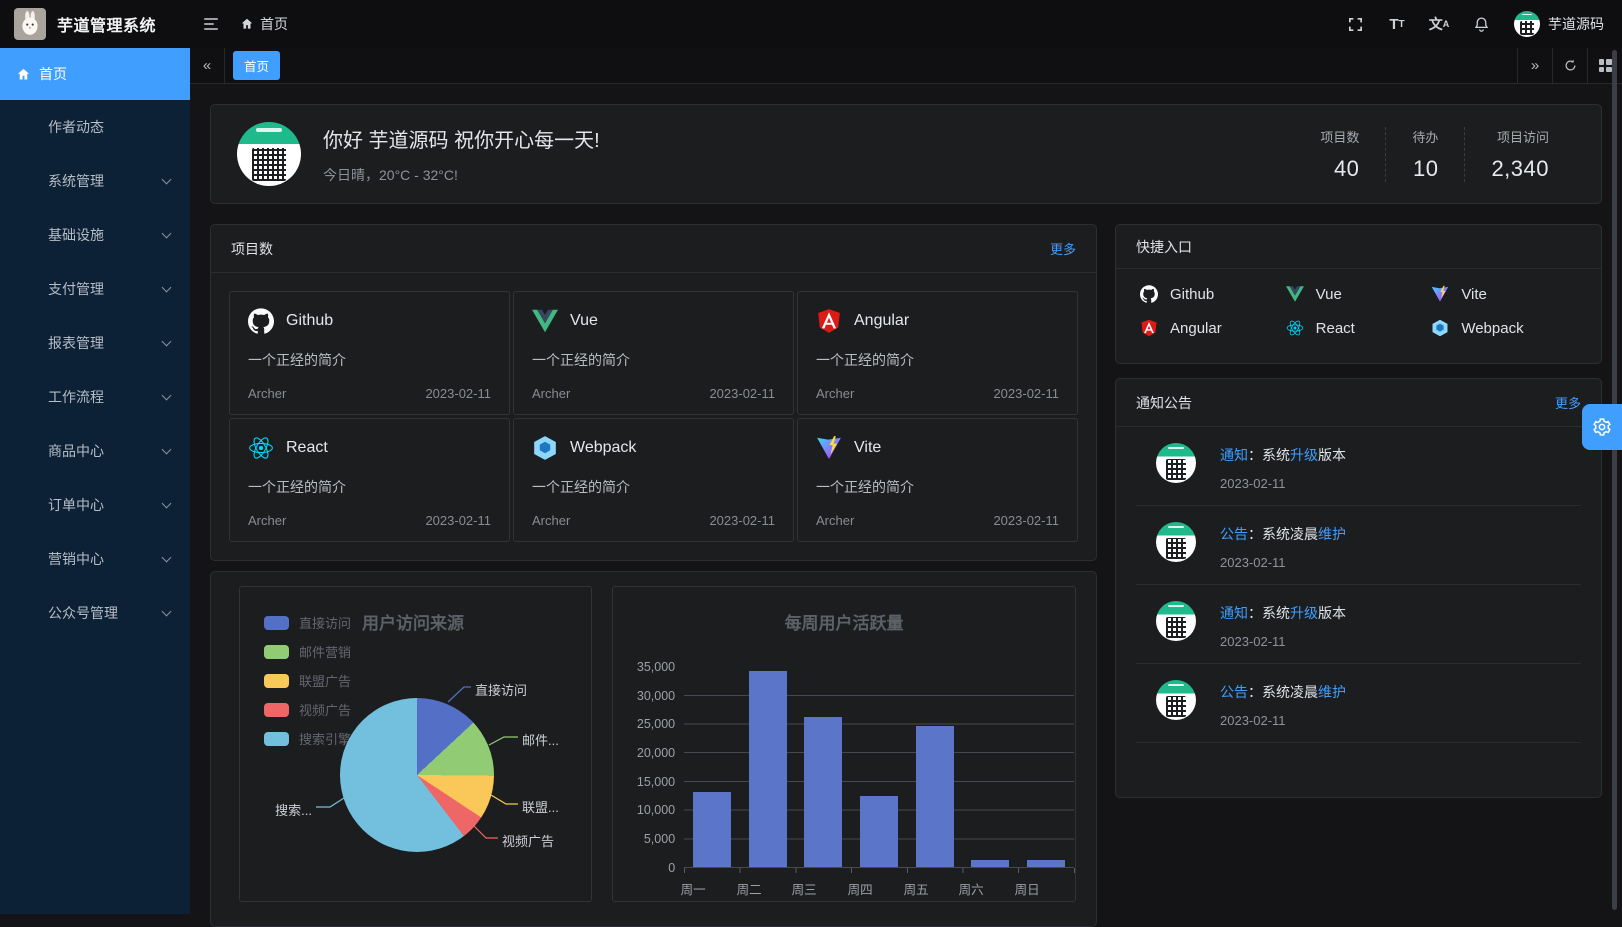 This screenshot has height=927, width=1622. Describe the element at coordinates (712, 829) in the screenshot. I see `bar-mon` at that location.